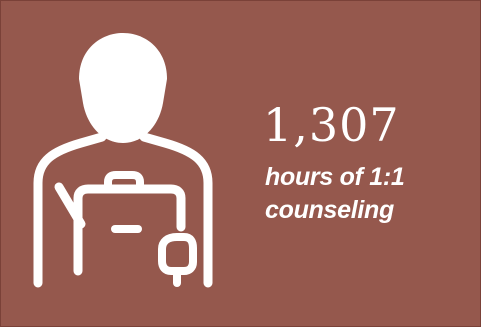 The height and width of the screenshot is (327, 481). I want to click on stat-caption-line-2: counseling, so click(329, 210).